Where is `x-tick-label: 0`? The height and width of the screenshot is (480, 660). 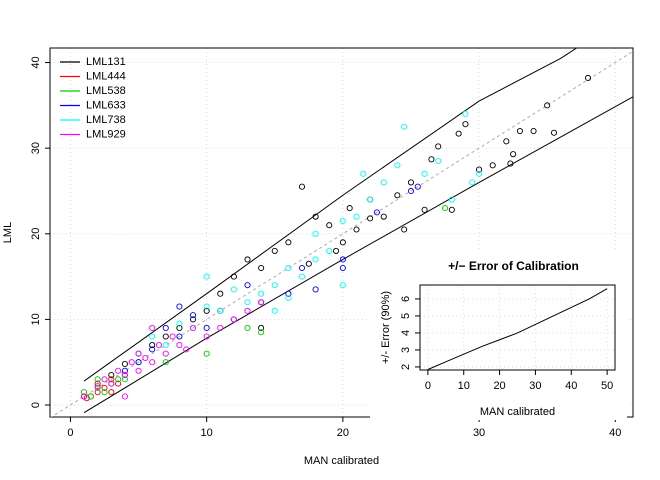 x-tick-label: 0 is located at coordinates (70, 433).